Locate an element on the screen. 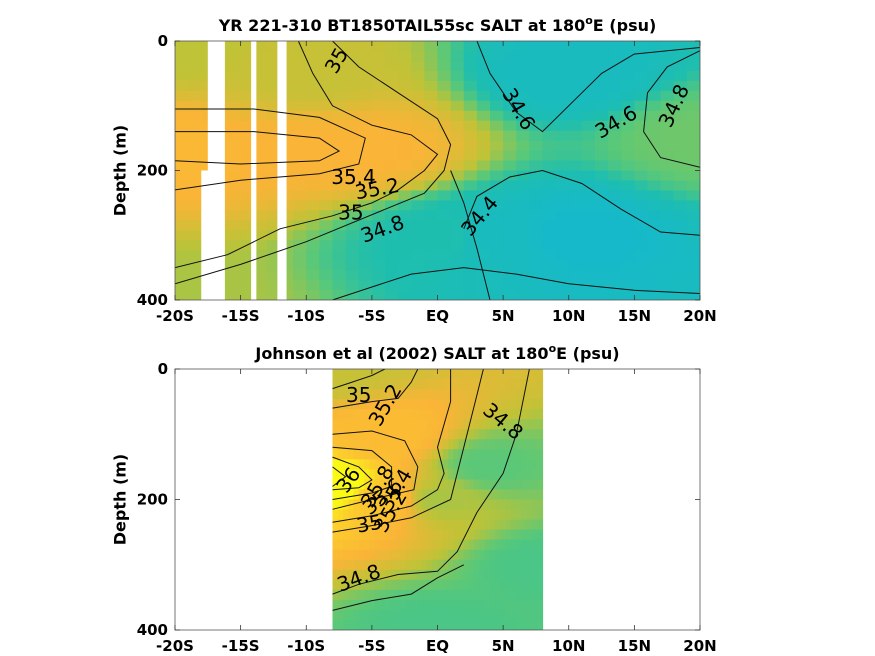 The height and width of the screenshot is (656, 875). x-tick-label: -5S is located at coordinates (371, 316).